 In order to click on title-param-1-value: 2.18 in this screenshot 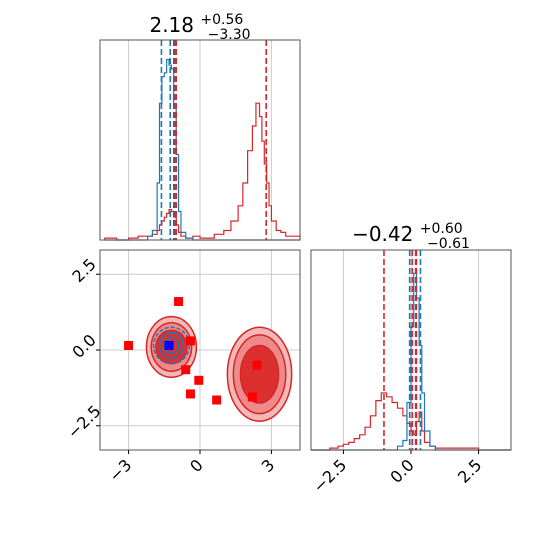, I will do `click(171, 25)`.